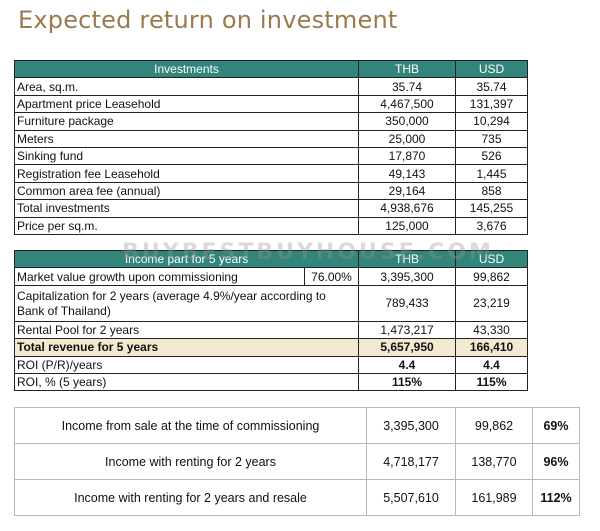 The width and height of the screenshot is (600, 531). Describe the element at coordinates (186, 86) in the screenshot. I see `row-label: Area, sq.m.` at that location.